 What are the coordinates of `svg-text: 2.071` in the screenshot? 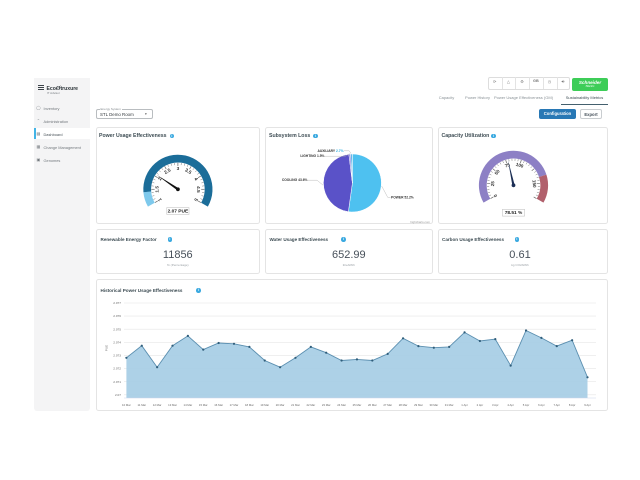 It's located at (117, 382).